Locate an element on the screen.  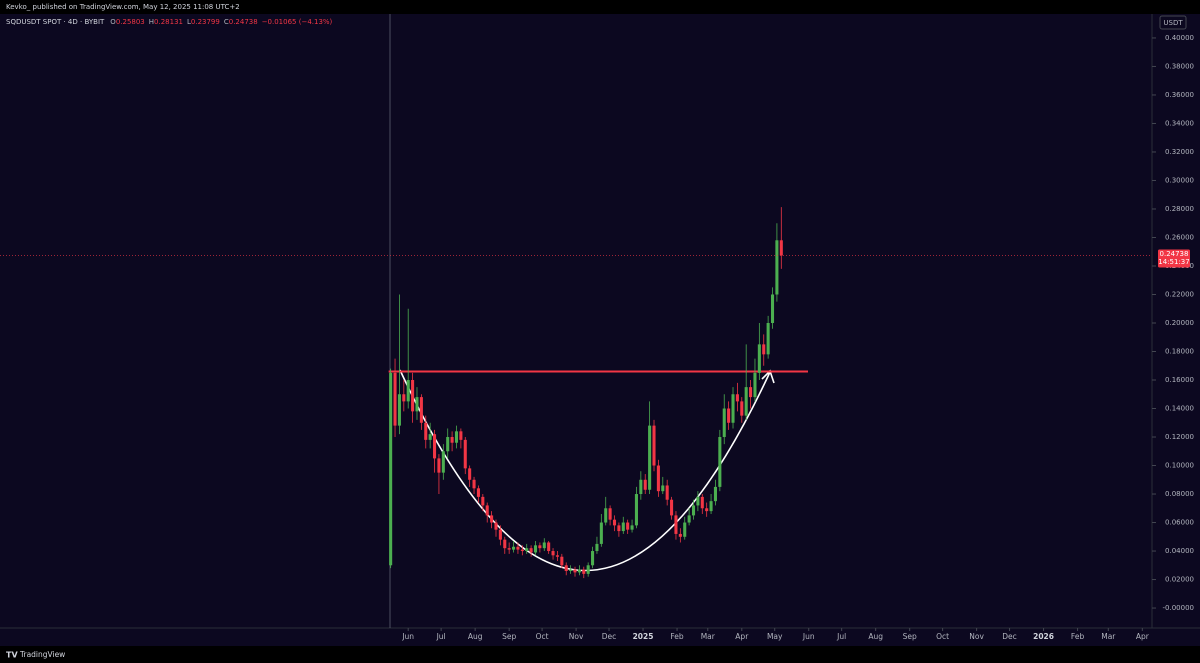
ohlc-value: 0.25803 is located at coordinates (130, 22).